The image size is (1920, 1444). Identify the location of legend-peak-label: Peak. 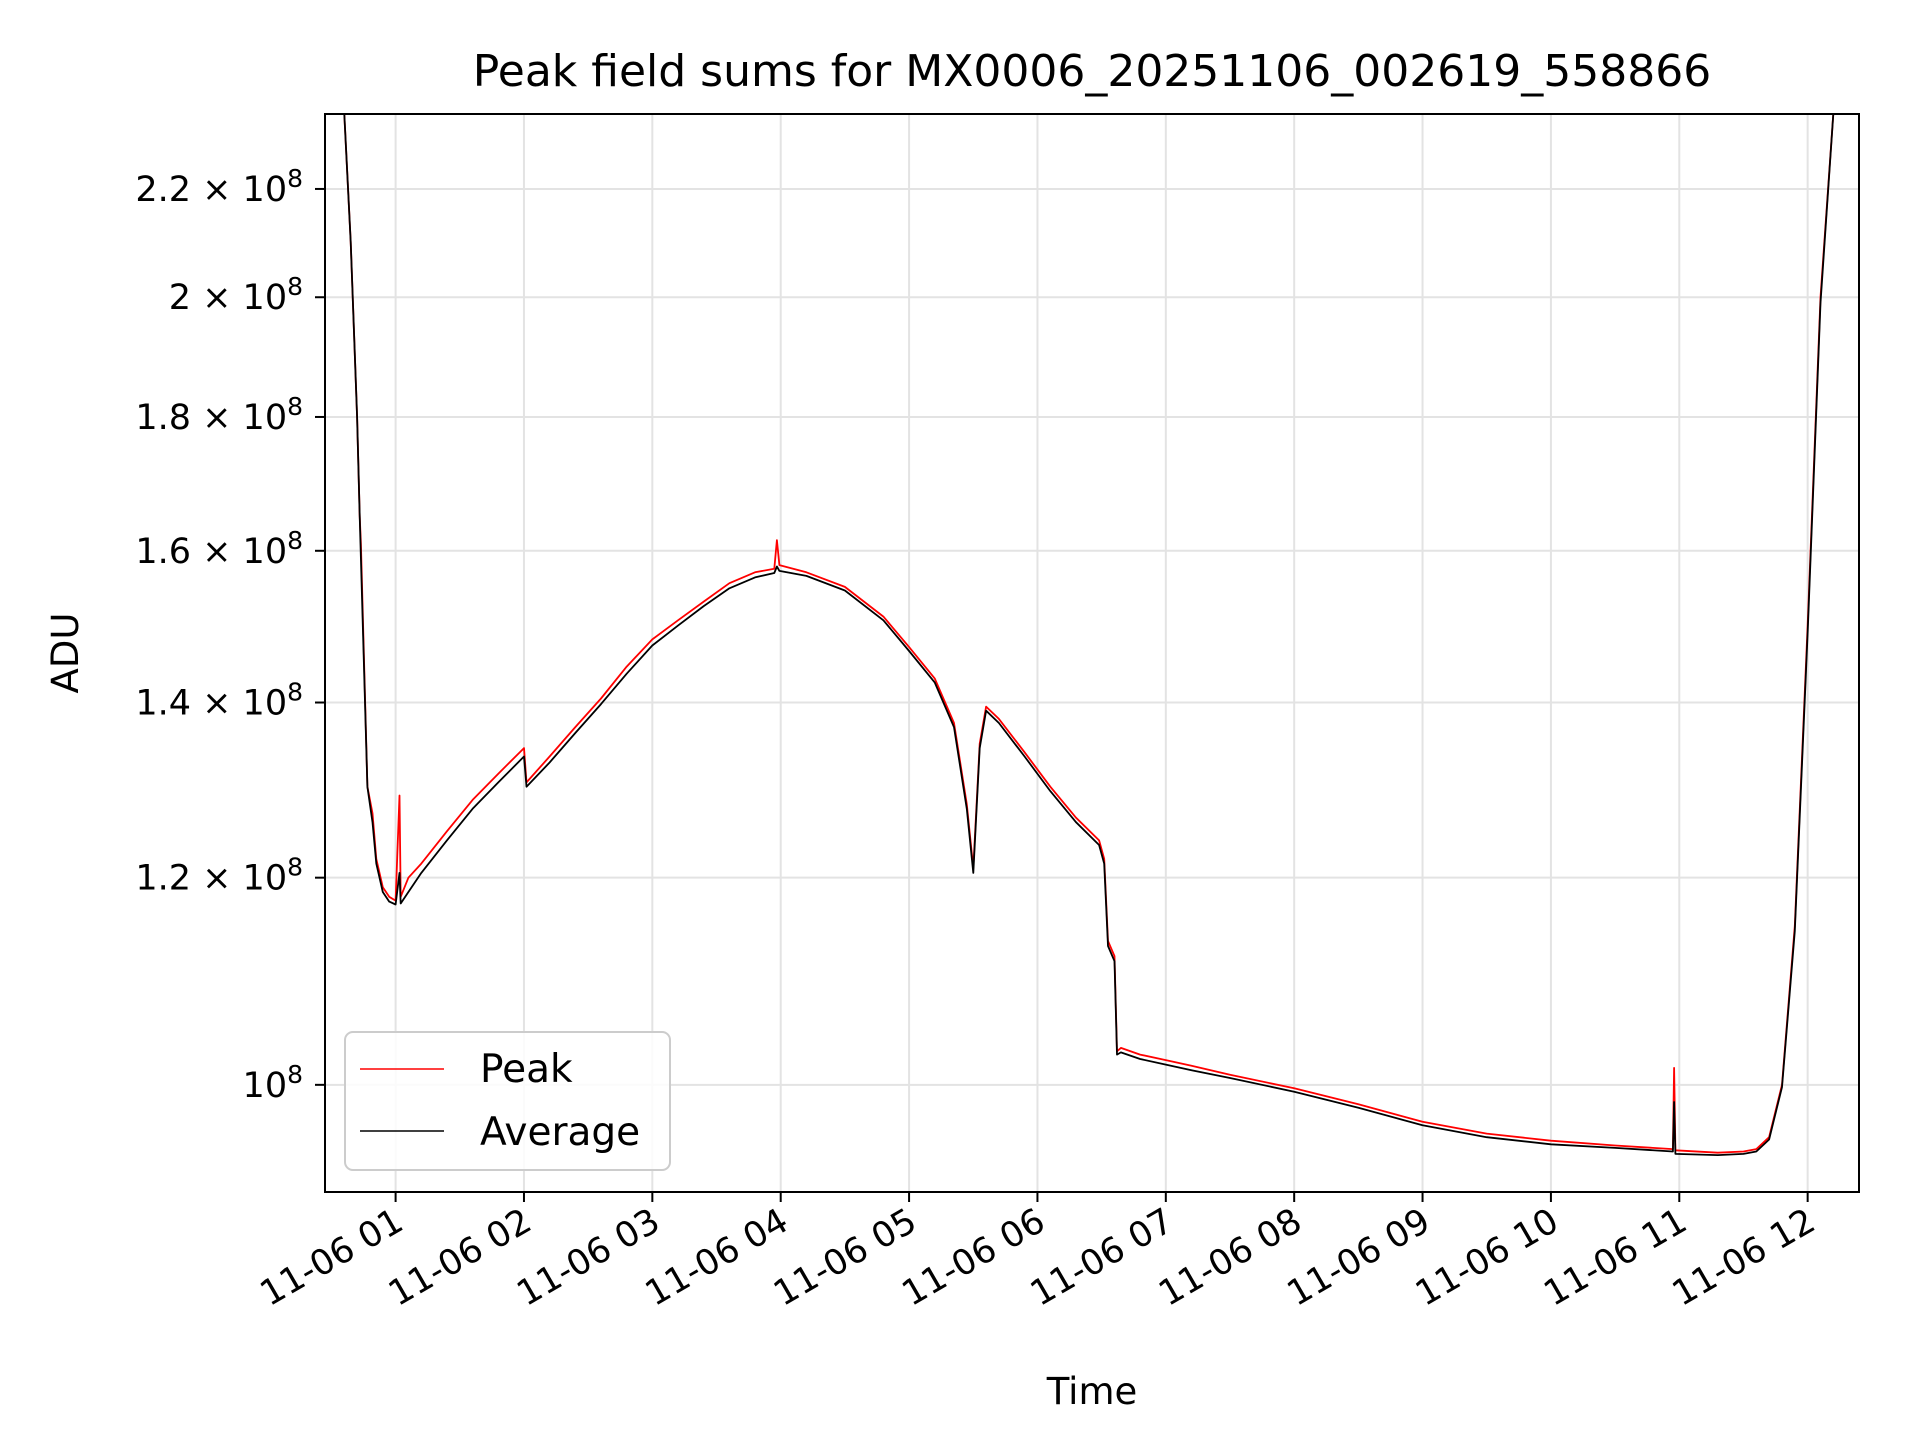
(526, 1069).